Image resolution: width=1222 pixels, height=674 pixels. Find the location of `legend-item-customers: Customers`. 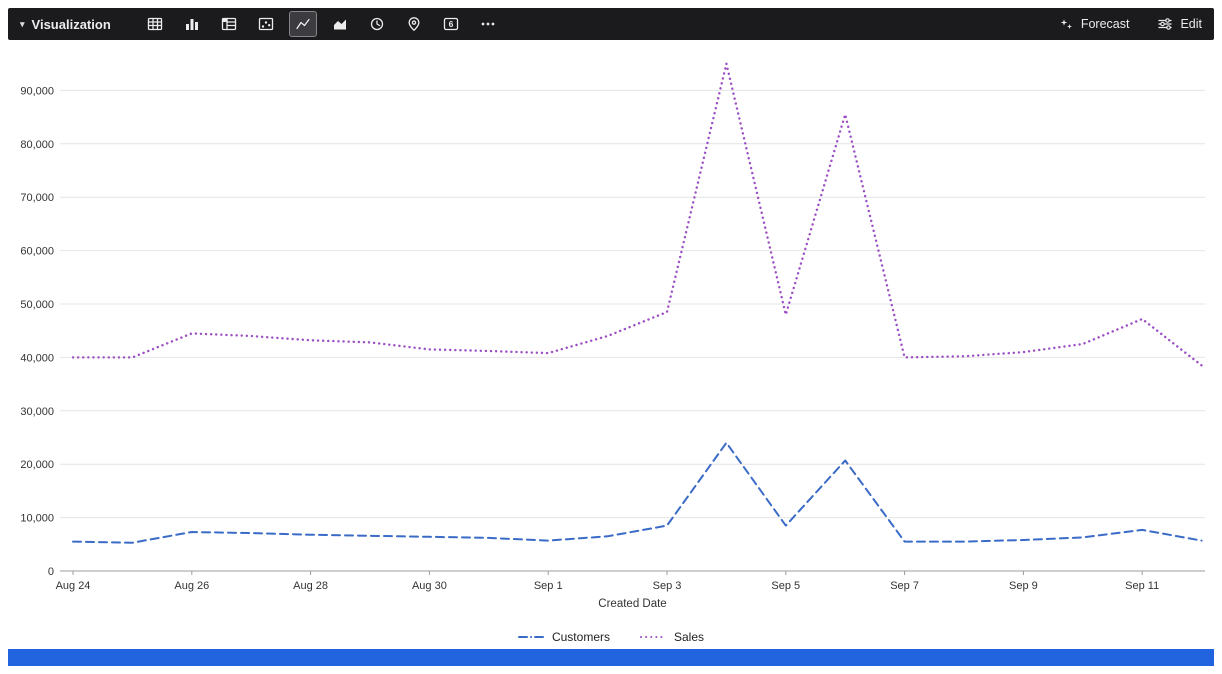

legend-item-customers: Customers is located at coordinates (563, 636).